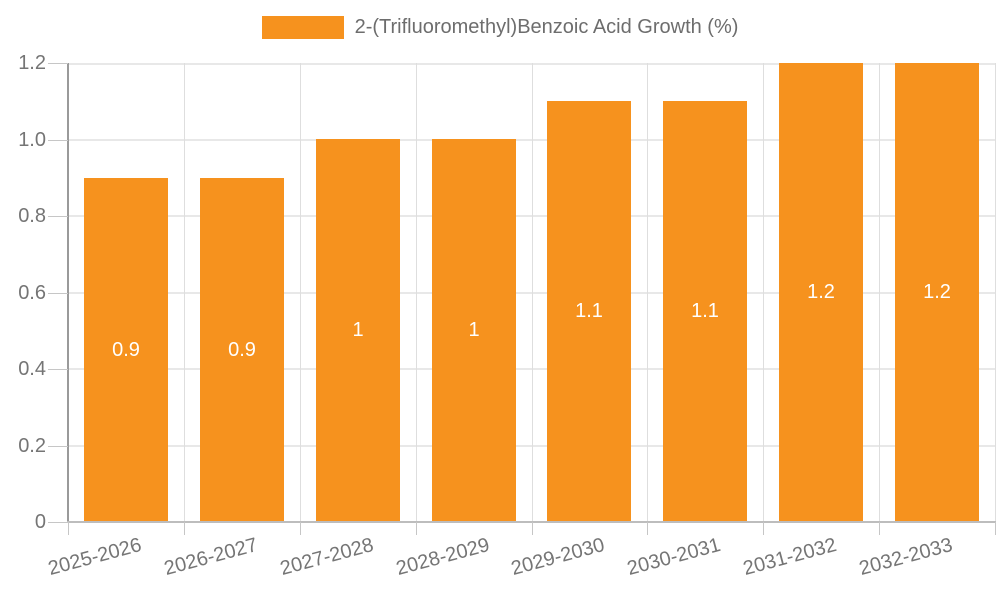  I want to click on x-axis-label: 2027-2028, so click(326, 556).